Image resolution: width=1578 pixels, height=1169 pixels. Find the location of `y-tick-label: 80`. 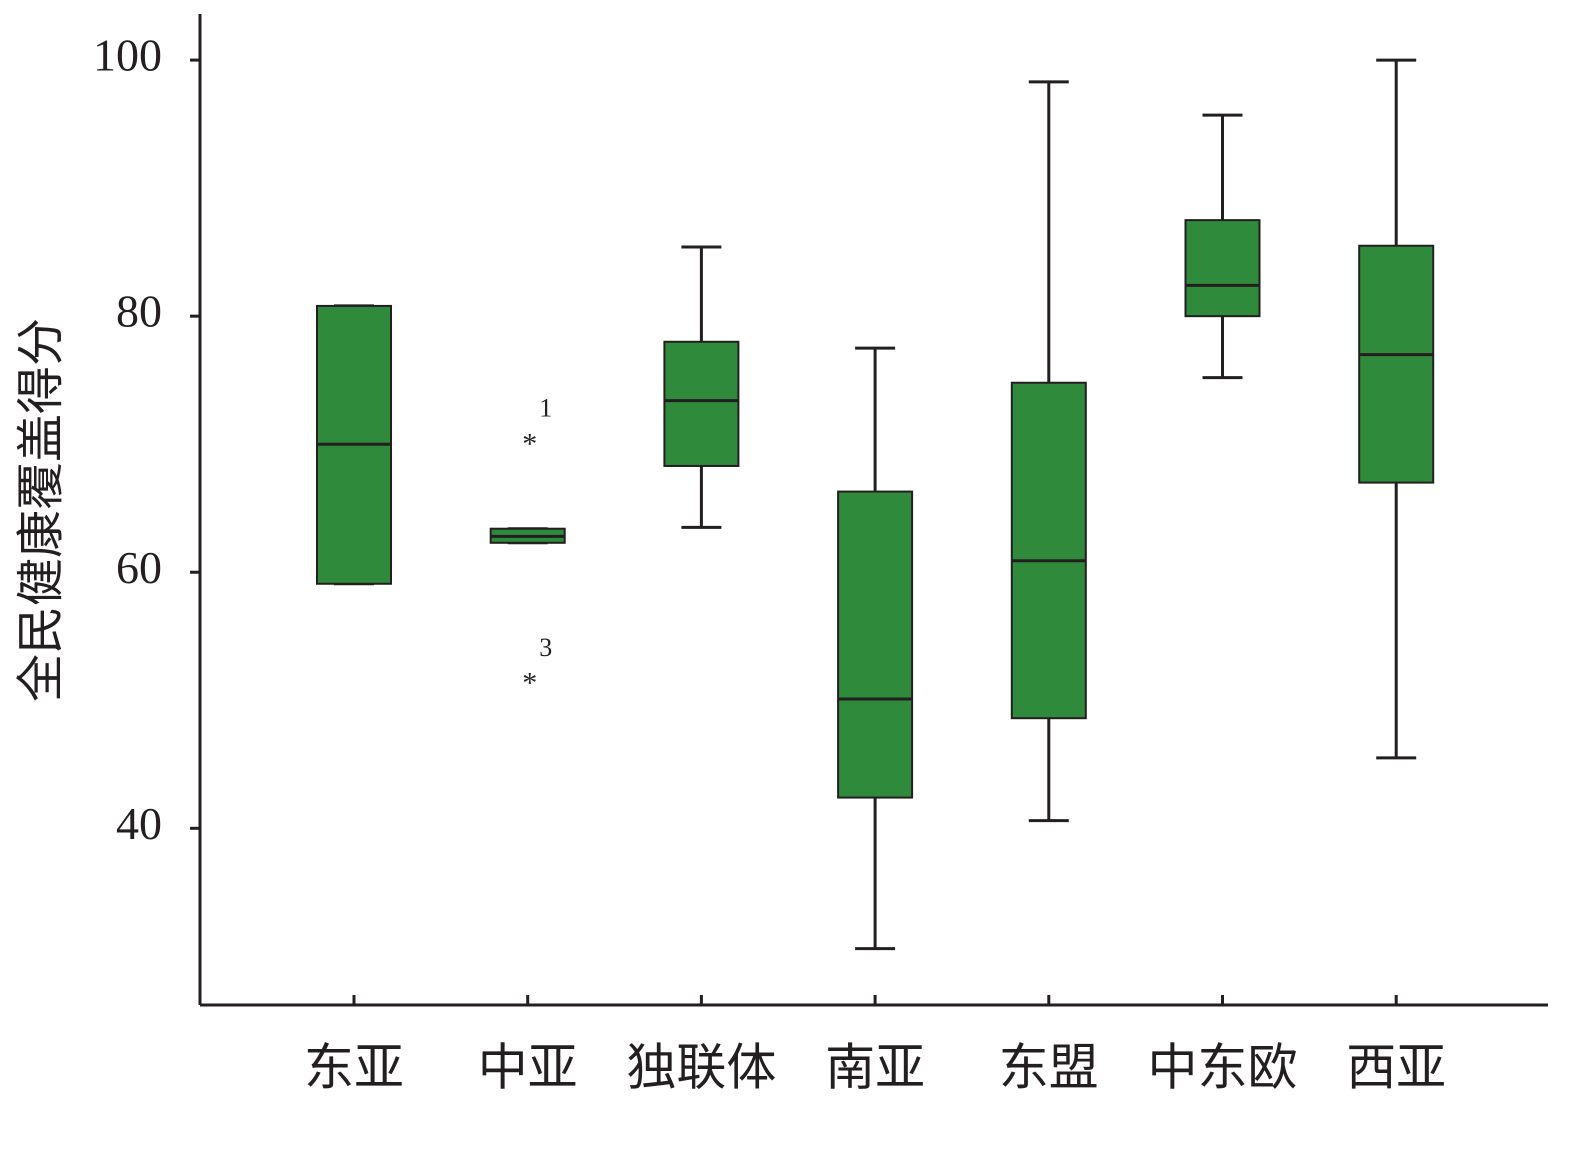

y-tick-label: 80 is located at coordinates (139, 311).